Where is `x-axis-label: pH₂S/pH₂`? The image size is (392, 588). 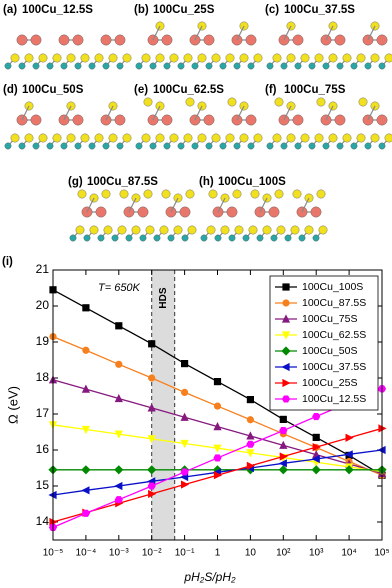 x-axis-label: pH₂S/pH₂ is located at coordinates (209, 577).